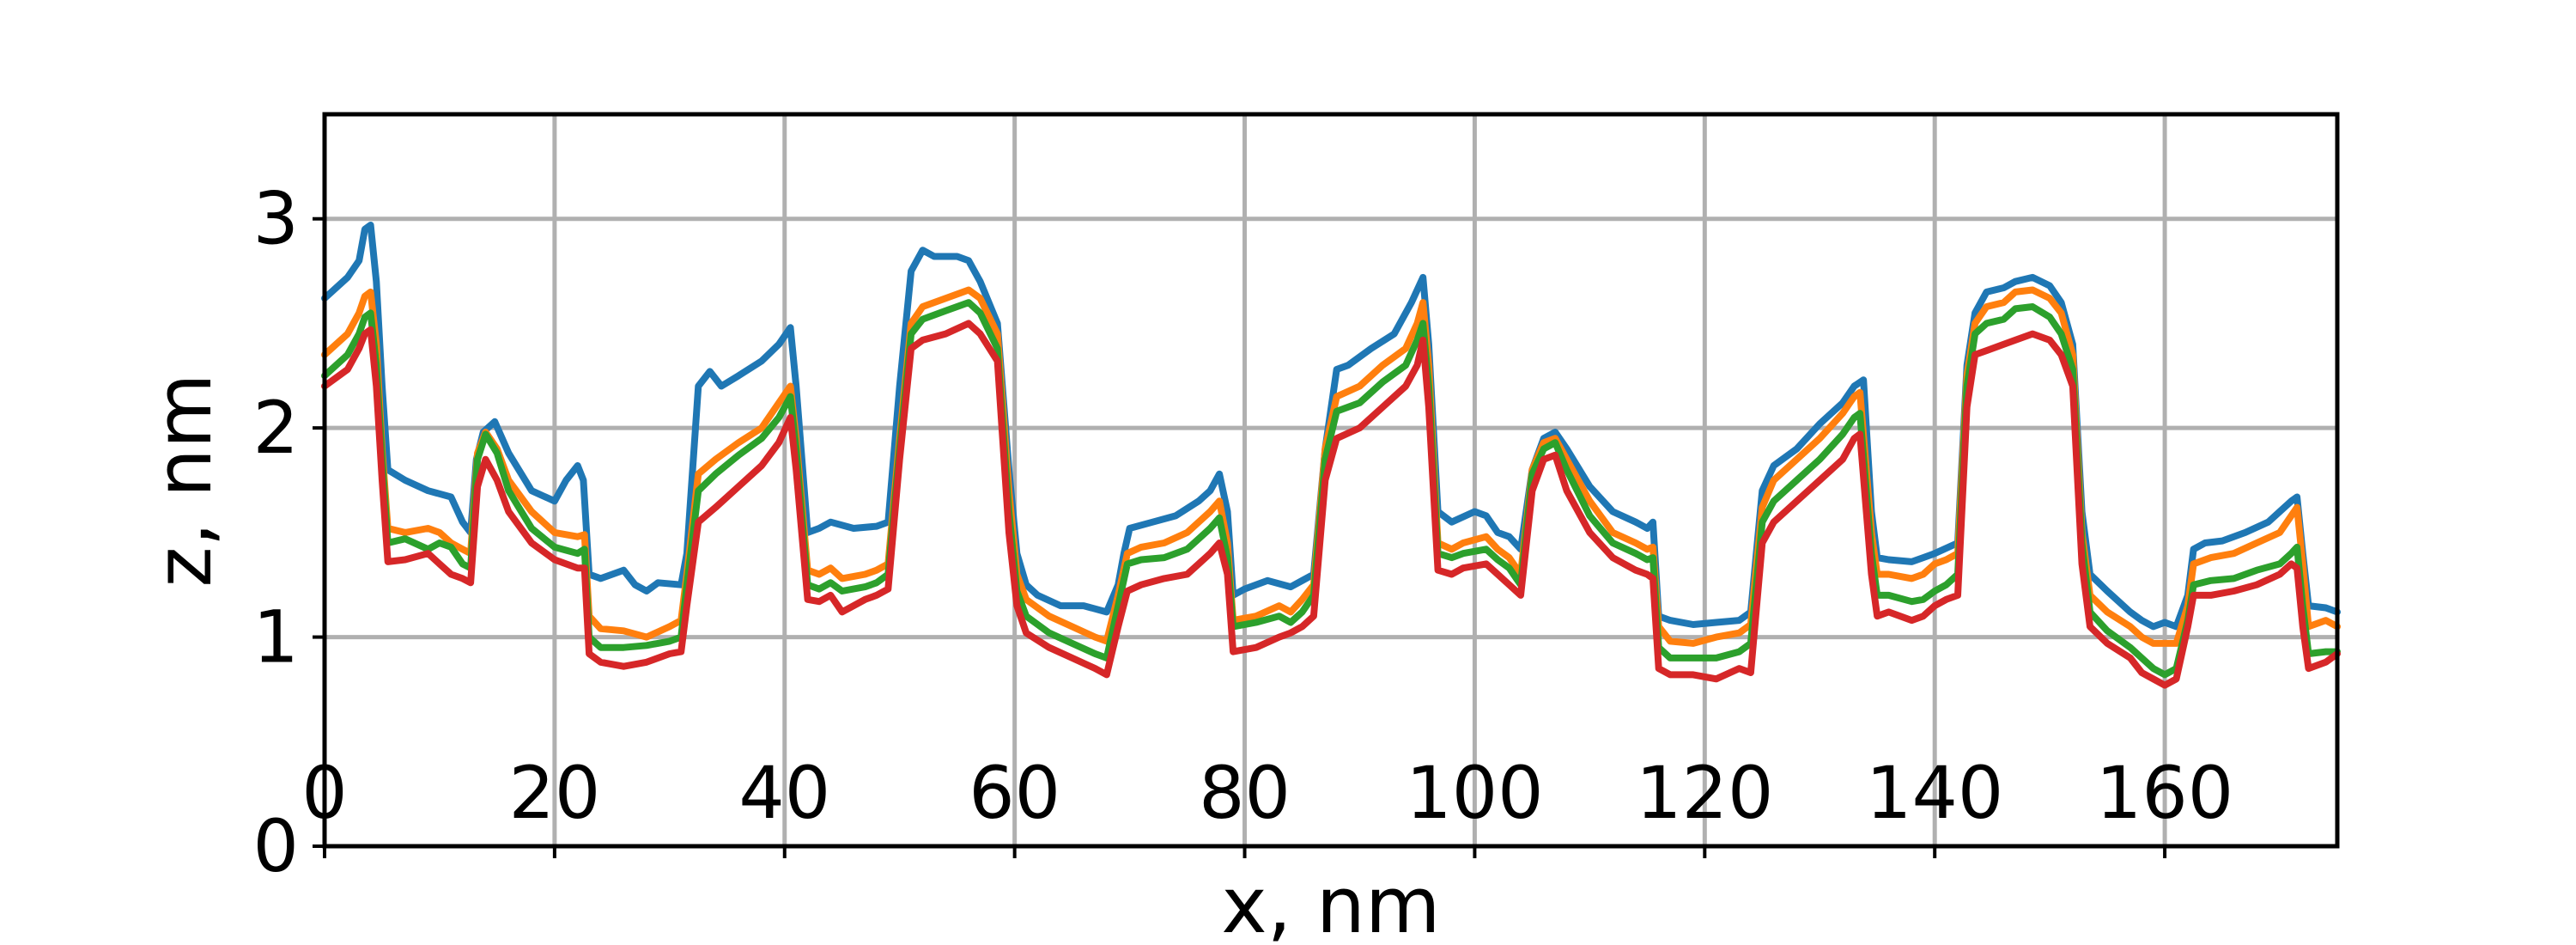 This screenshot has width=2576, height=945. Describe the element at coordinates (1330, 903) in the screenshot. I see `x-axis-label: x, nm` at that location.